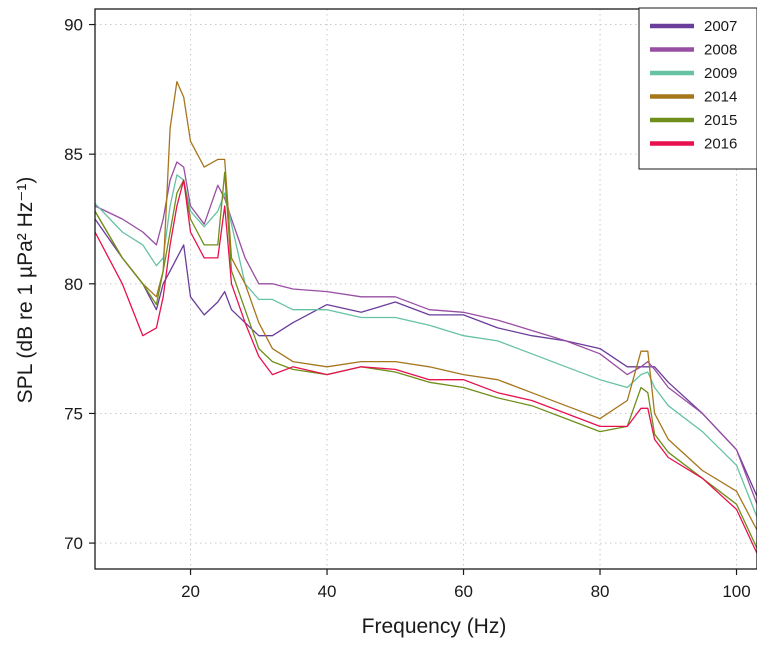 The width and height of the screenshot is (757, 651). I want to click on x-axis: 20 40 60 80 100, so click(466, 585).